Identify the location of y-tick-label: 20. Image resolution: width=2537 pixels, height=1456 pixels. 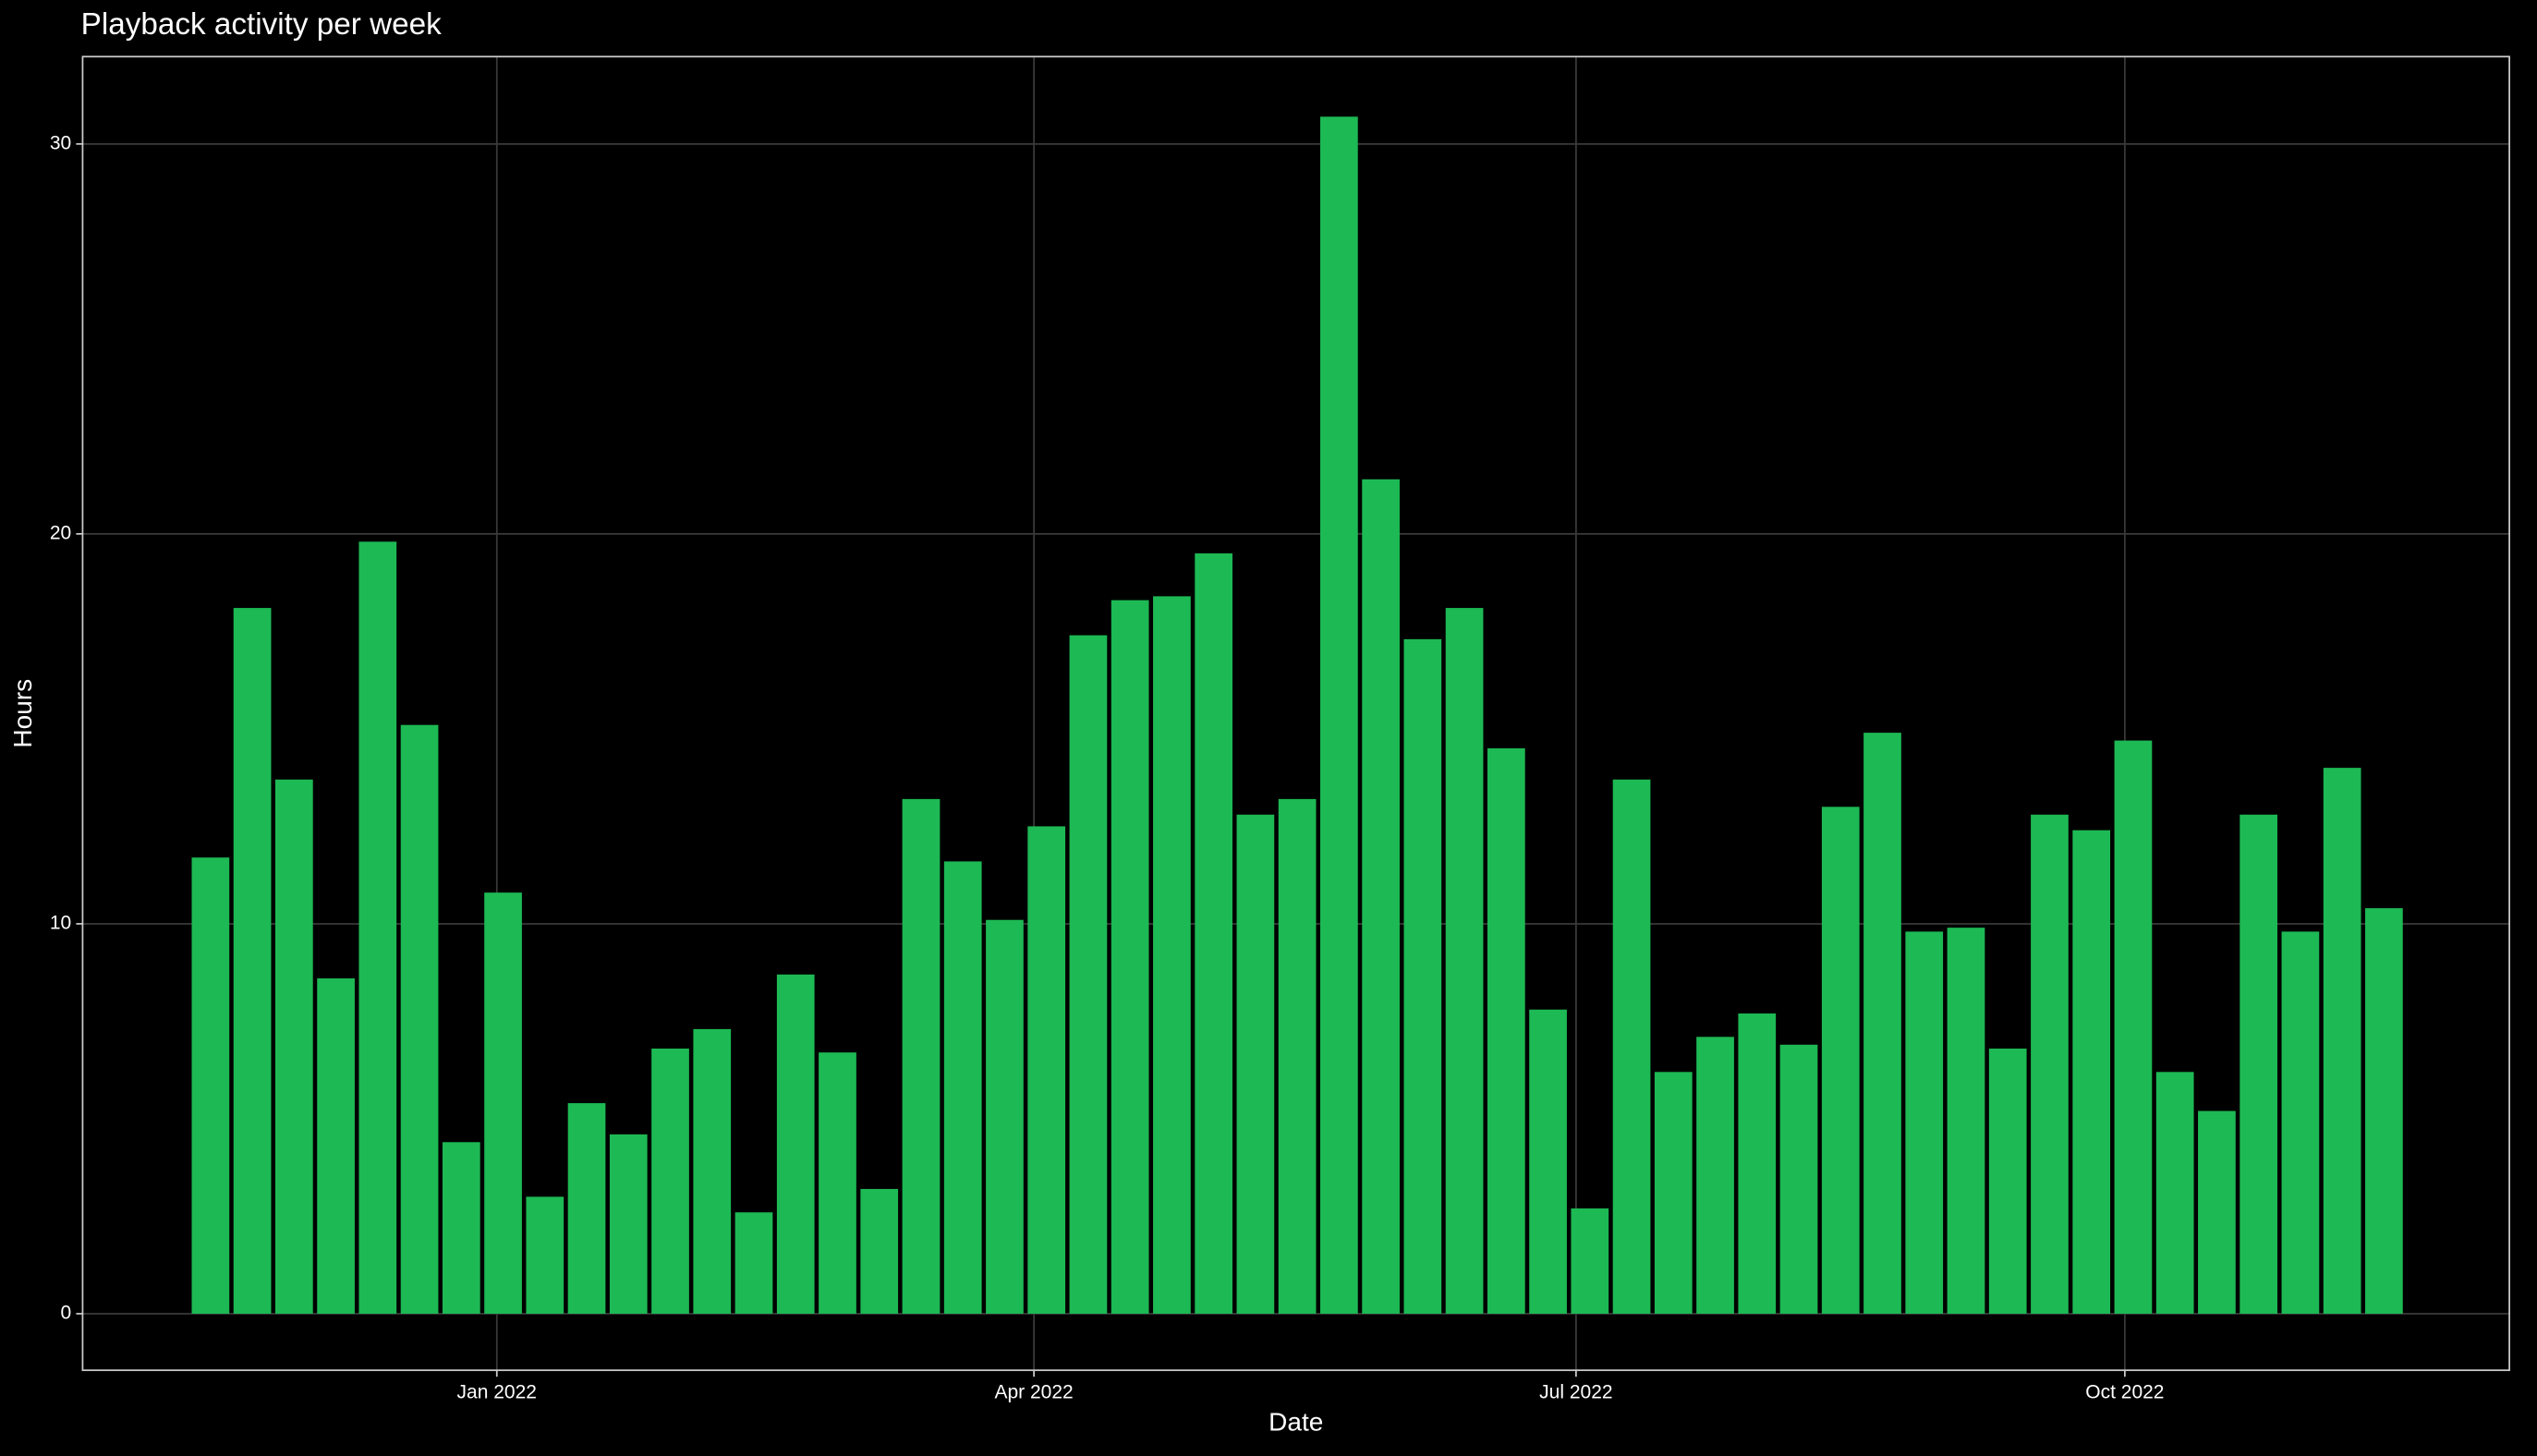
(61, 532).